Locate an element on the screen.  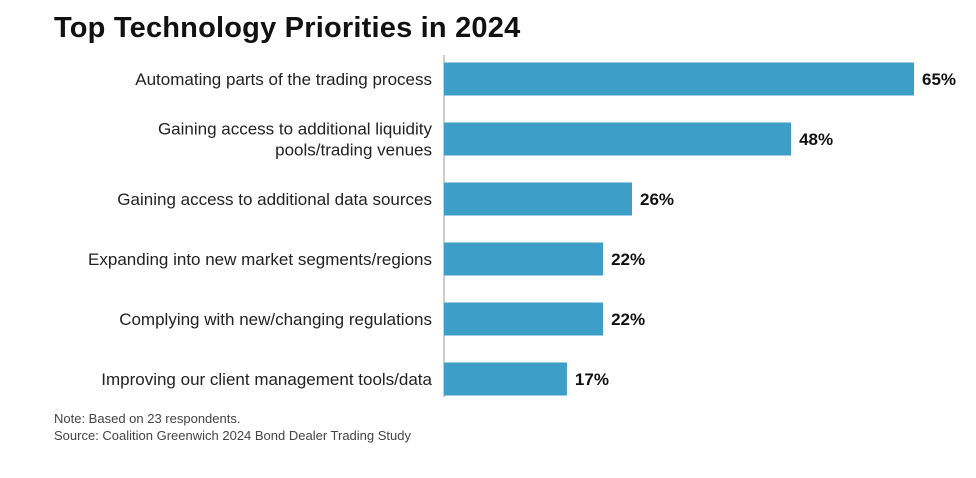
category-label-0: Automating parts of the trading process is located at coordinates (283, 79).